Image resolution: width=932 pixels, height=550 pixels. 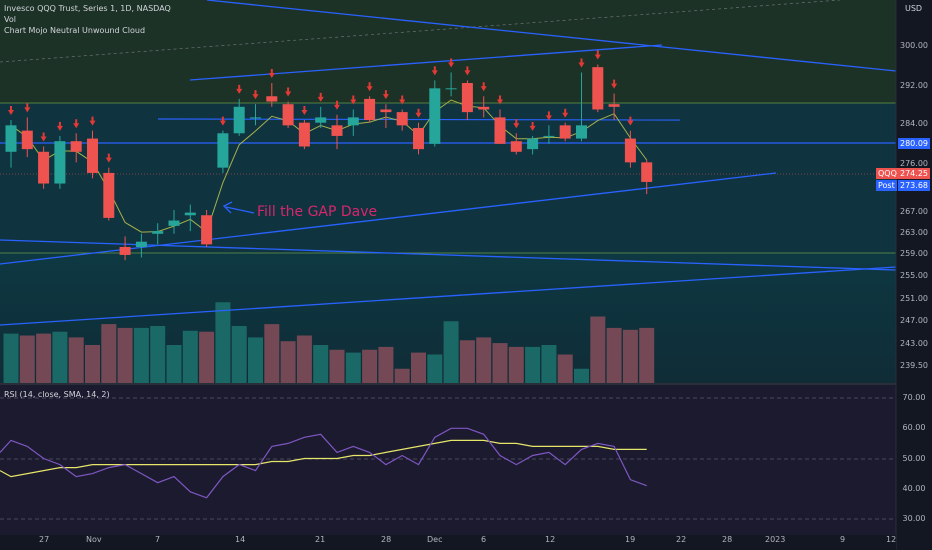 I want to click on time-tick: 12, so click(x=550, y=539).